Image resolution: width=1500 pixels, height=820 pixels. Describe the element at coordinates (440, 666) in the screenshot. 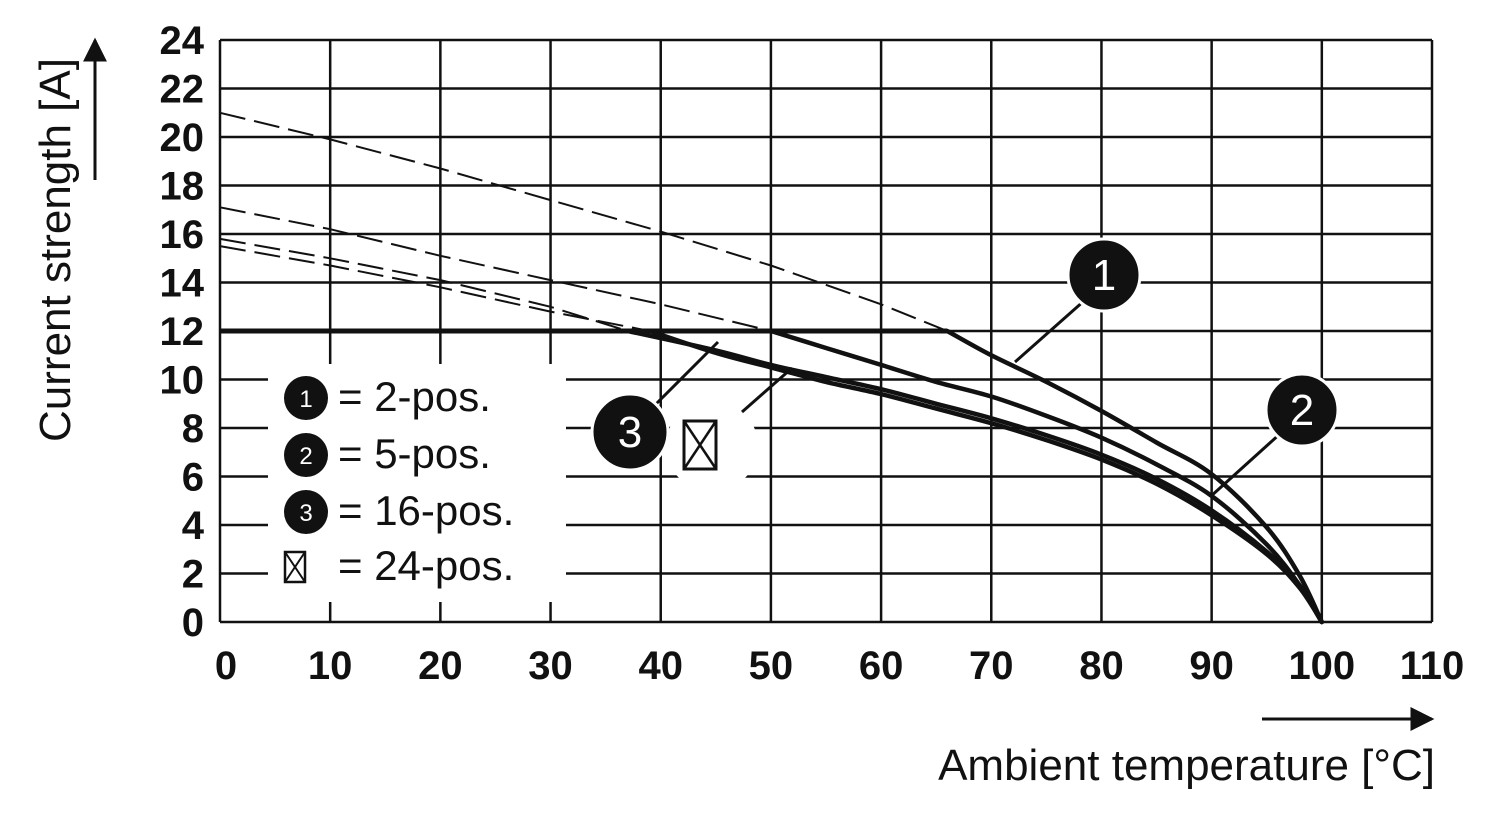

I see `x-tick-20: 20` at that location.